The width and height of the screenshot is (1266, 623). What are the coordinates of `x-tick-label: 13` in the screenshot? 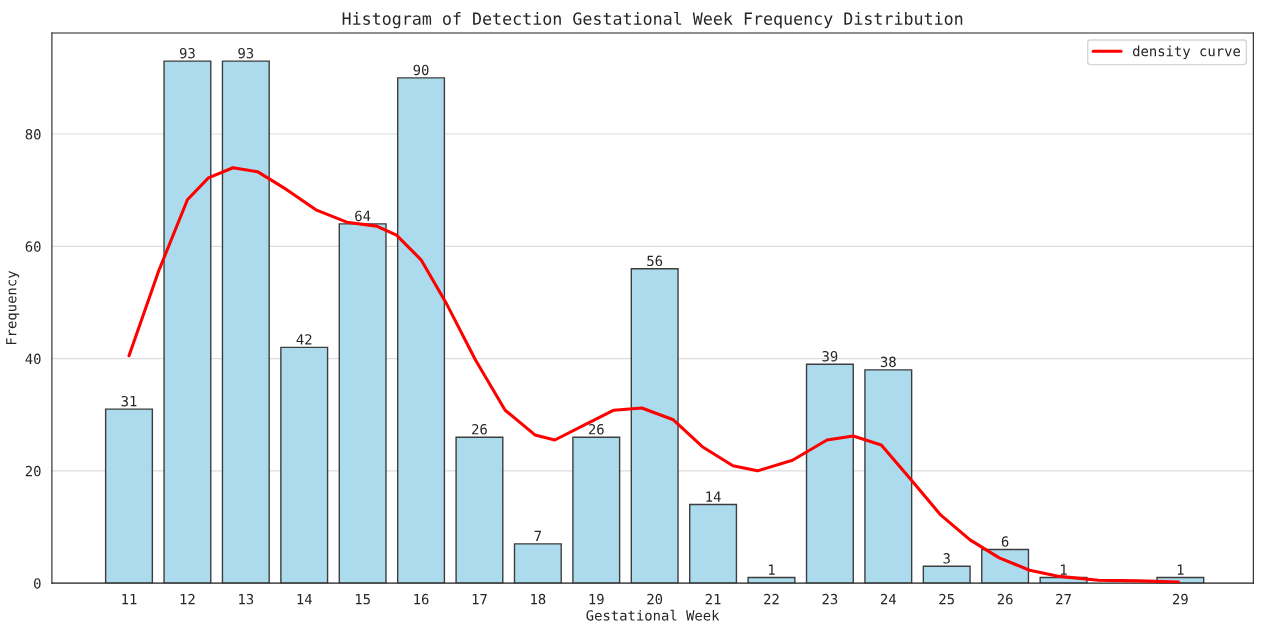 It's located at (246, 599).